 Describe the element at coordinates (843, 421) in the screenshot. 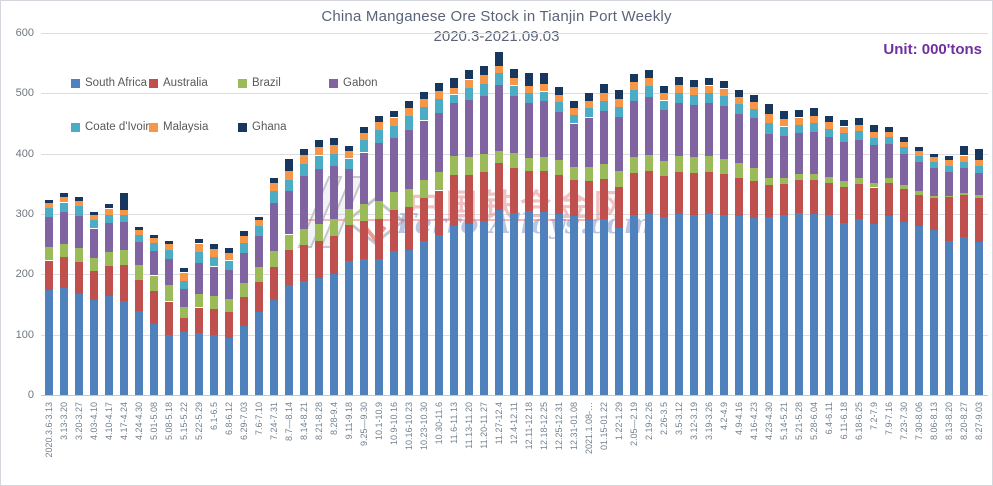

I see `x-tick-label: 6.11-6.18` at that location.